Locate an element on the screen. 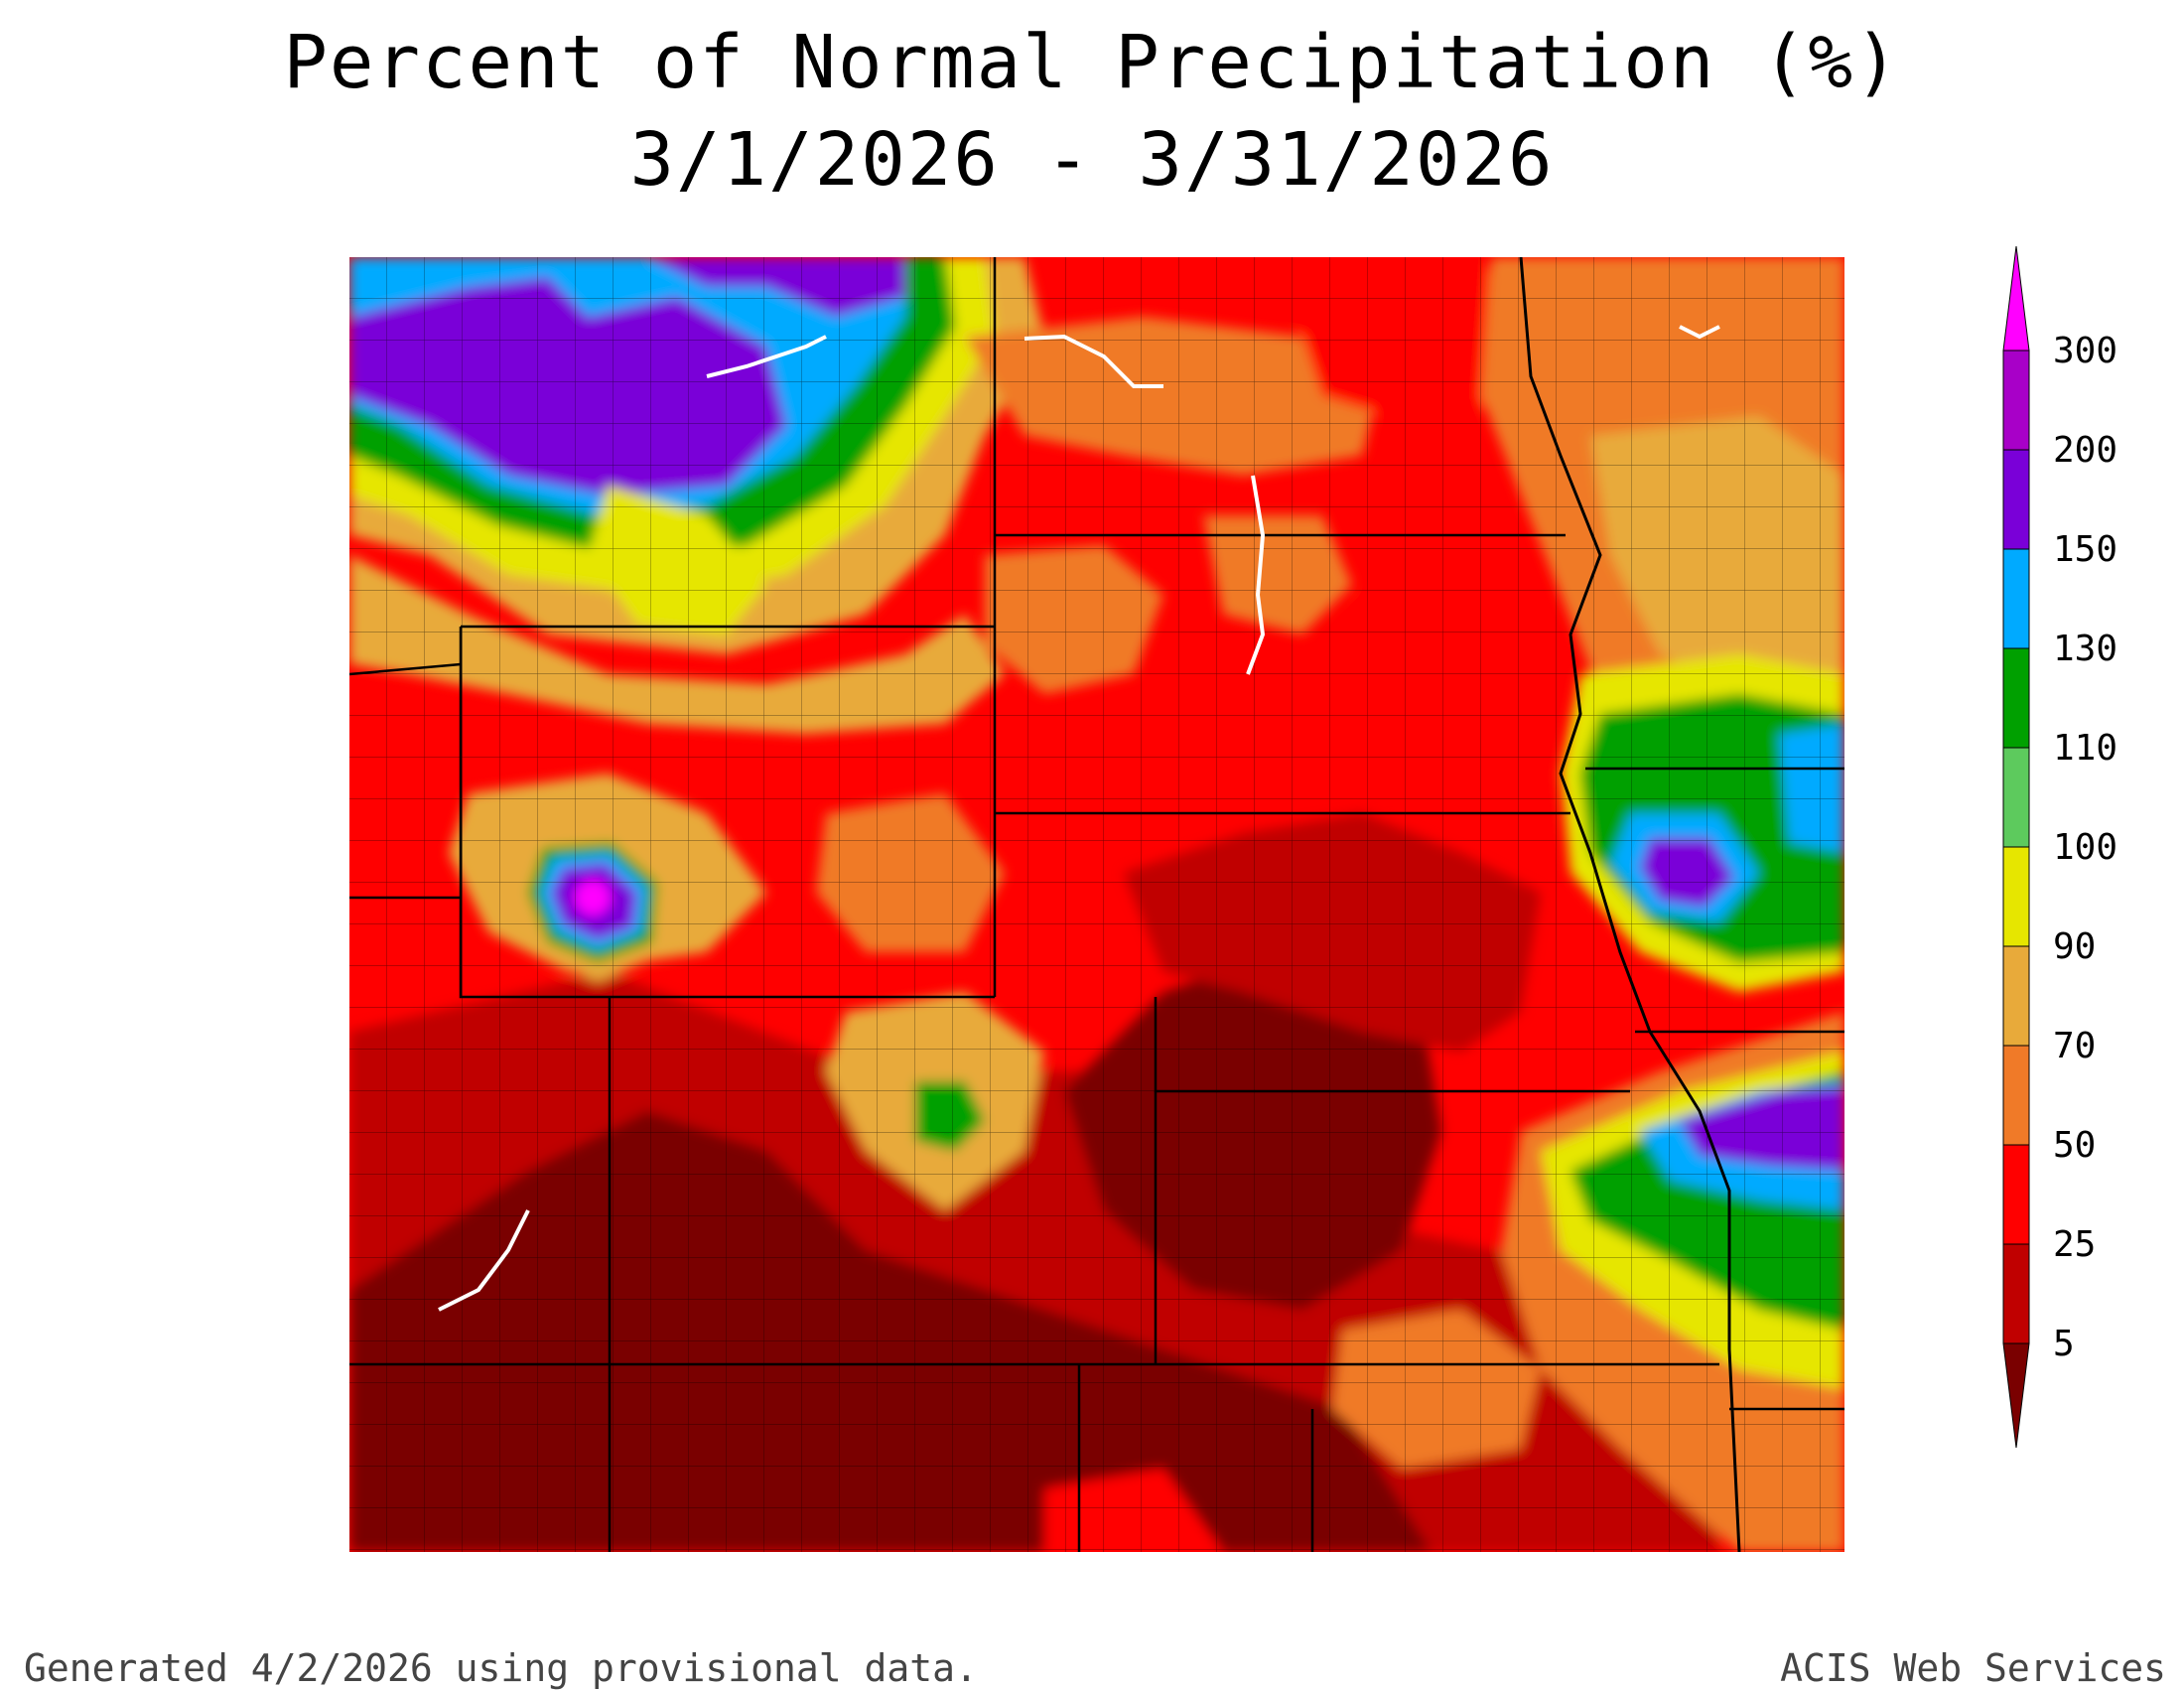 The image size is (2184, 1690). boundary-wy-south is located at coordinates (727, 813).